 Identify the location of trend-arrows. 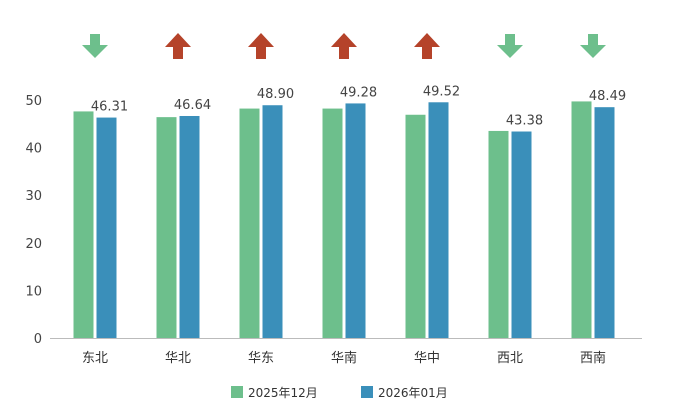
(344, 46).